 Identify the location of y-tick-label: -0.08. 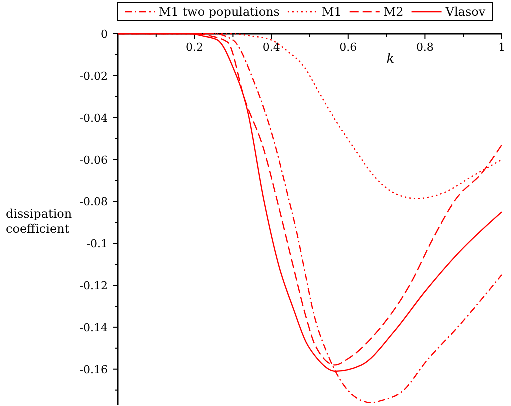
(94, 202).